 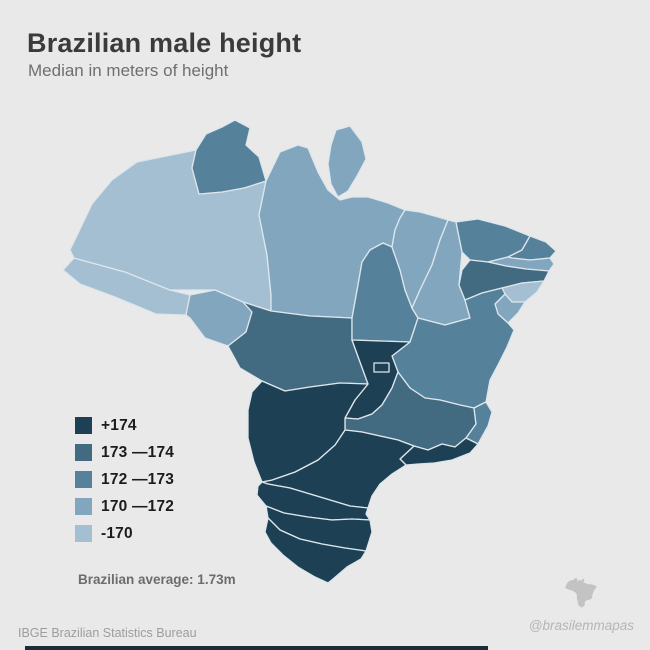 I want to click on legend-label: 173 —174, so click(x=138, y=452).